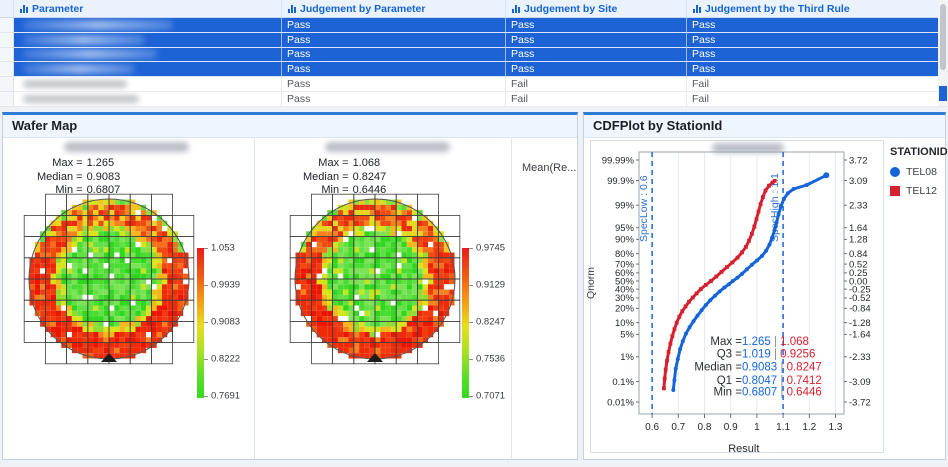 The image size is (948, 467). What do you see at coordinates (226, 322) in the screenshot?
I see `color-scale-tick: 0.9083` at bounding box center [226, 322].